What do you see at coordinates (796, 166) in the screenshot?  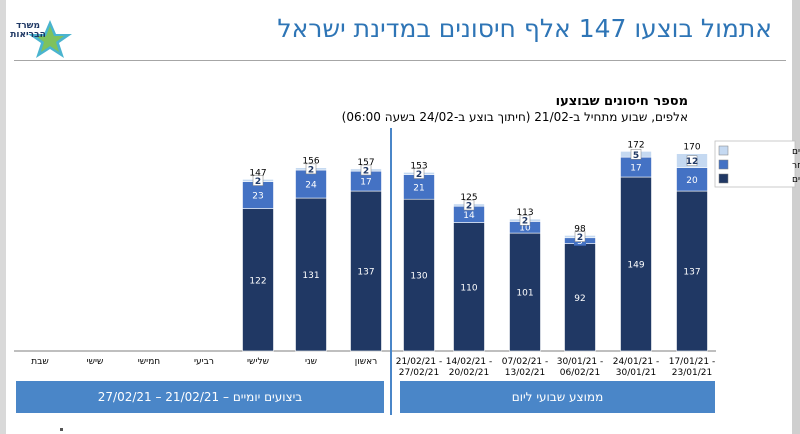 I see `legend-label: אחר` at bounding box center [796, 166].